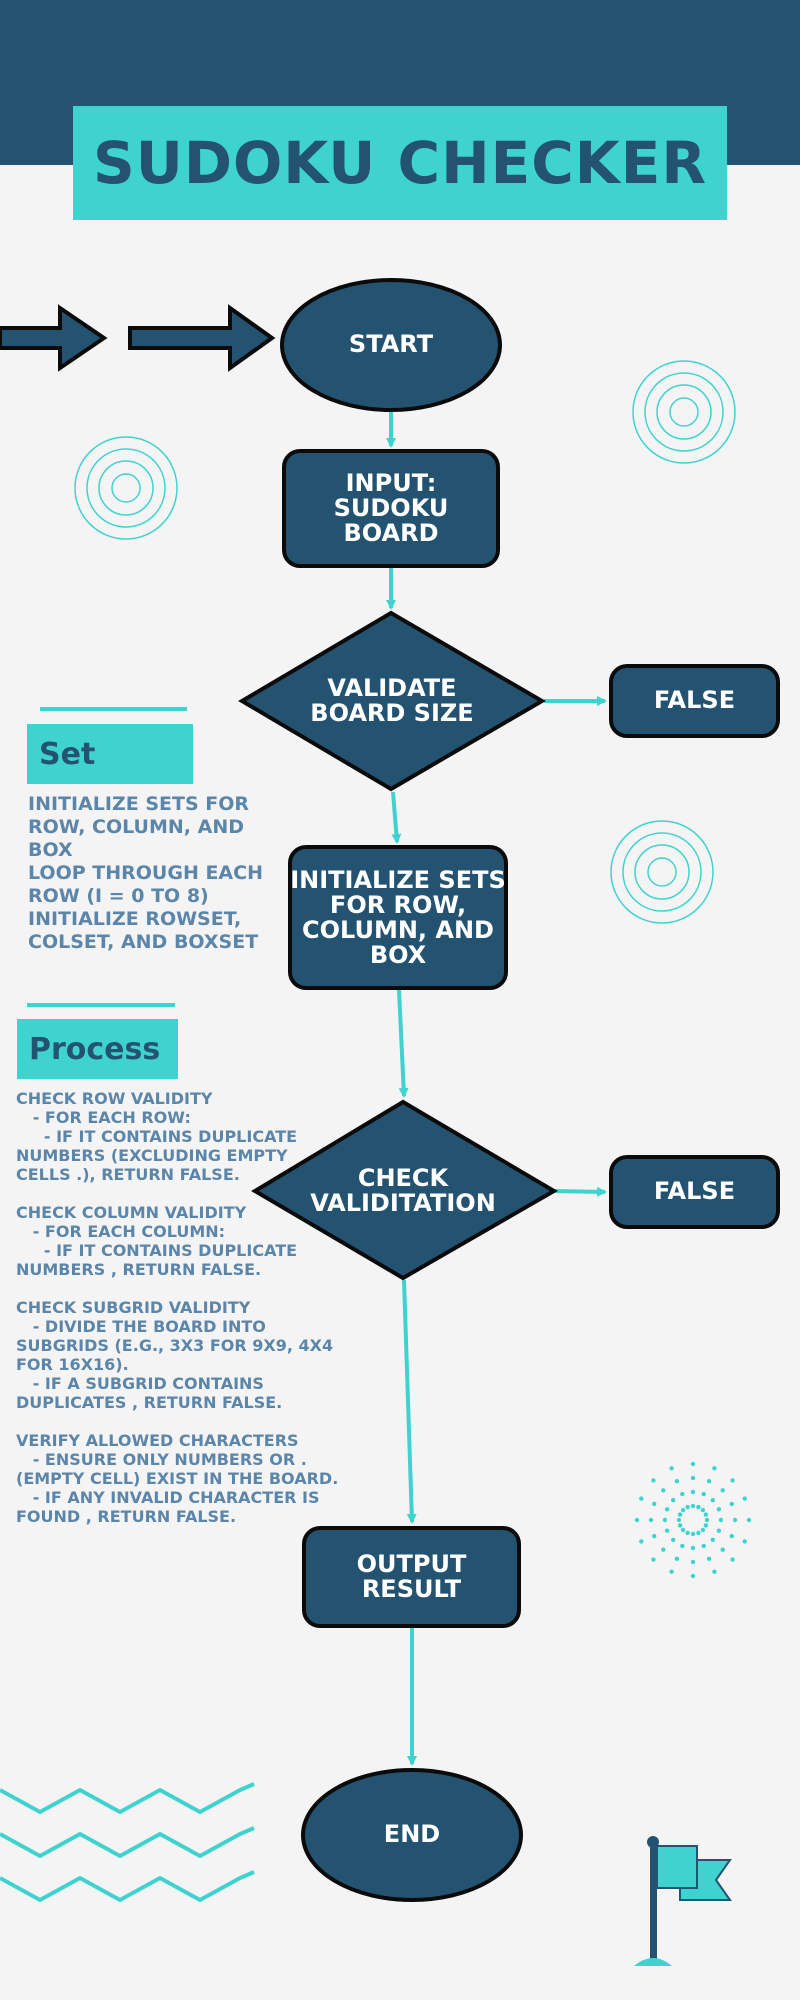 The height and width of the screenshot is (2000, 800). I want to click on init-sets-label: INITIALIZE SETS FOR ROW, COLUMN, AND BOX, so click(398, 917).